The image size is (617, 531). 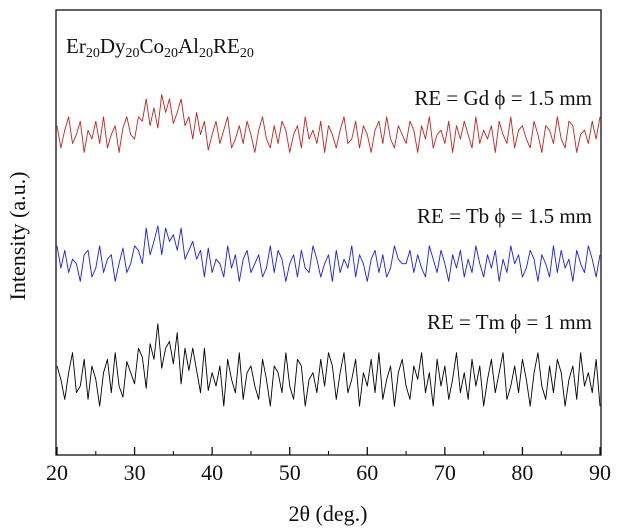 I want to click on series-label: RE = Gd ϕ = 1.5 mm, so click(x=503, y=98).